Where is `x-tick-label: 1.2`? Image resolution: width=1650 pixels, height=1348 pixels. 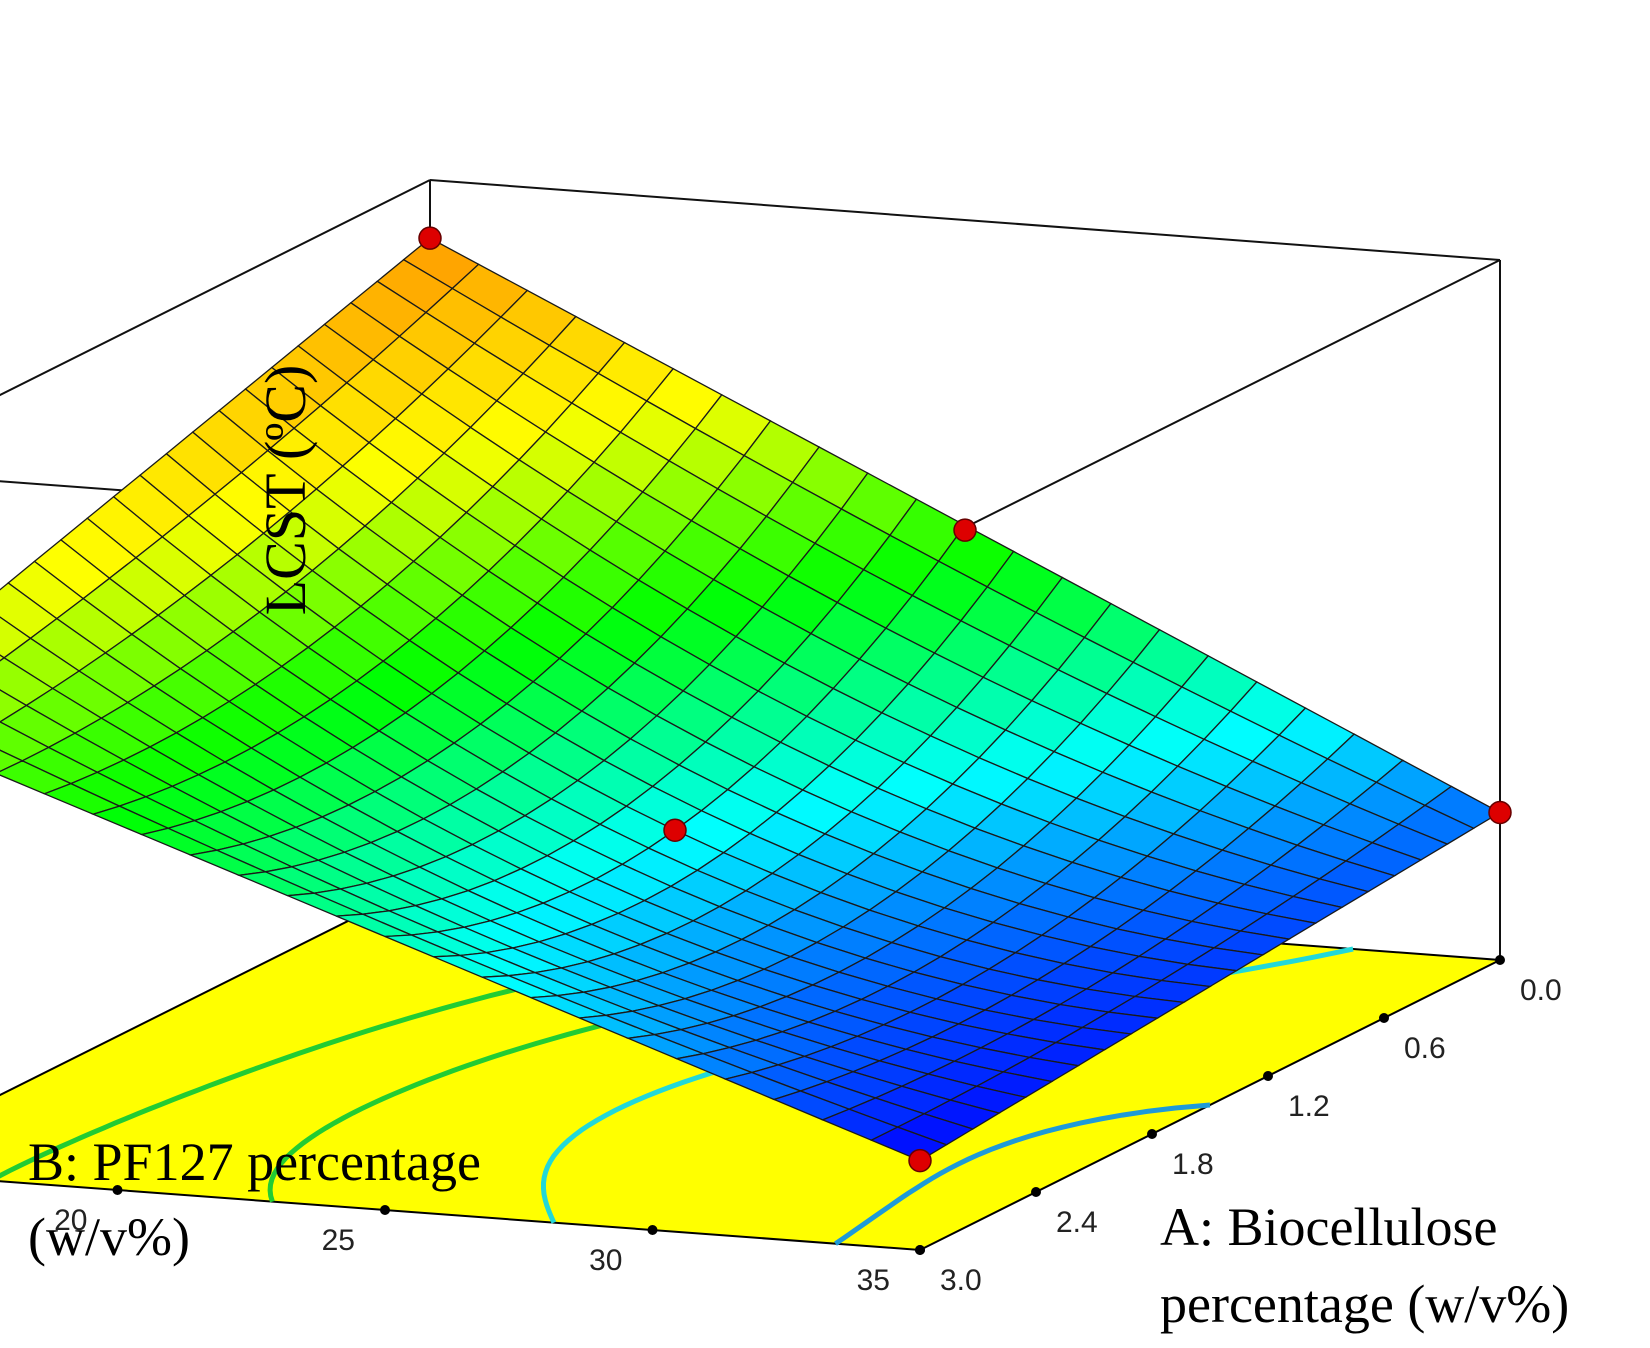
x-tick-label: 1.2 is located at coordinates (1309, 1106).